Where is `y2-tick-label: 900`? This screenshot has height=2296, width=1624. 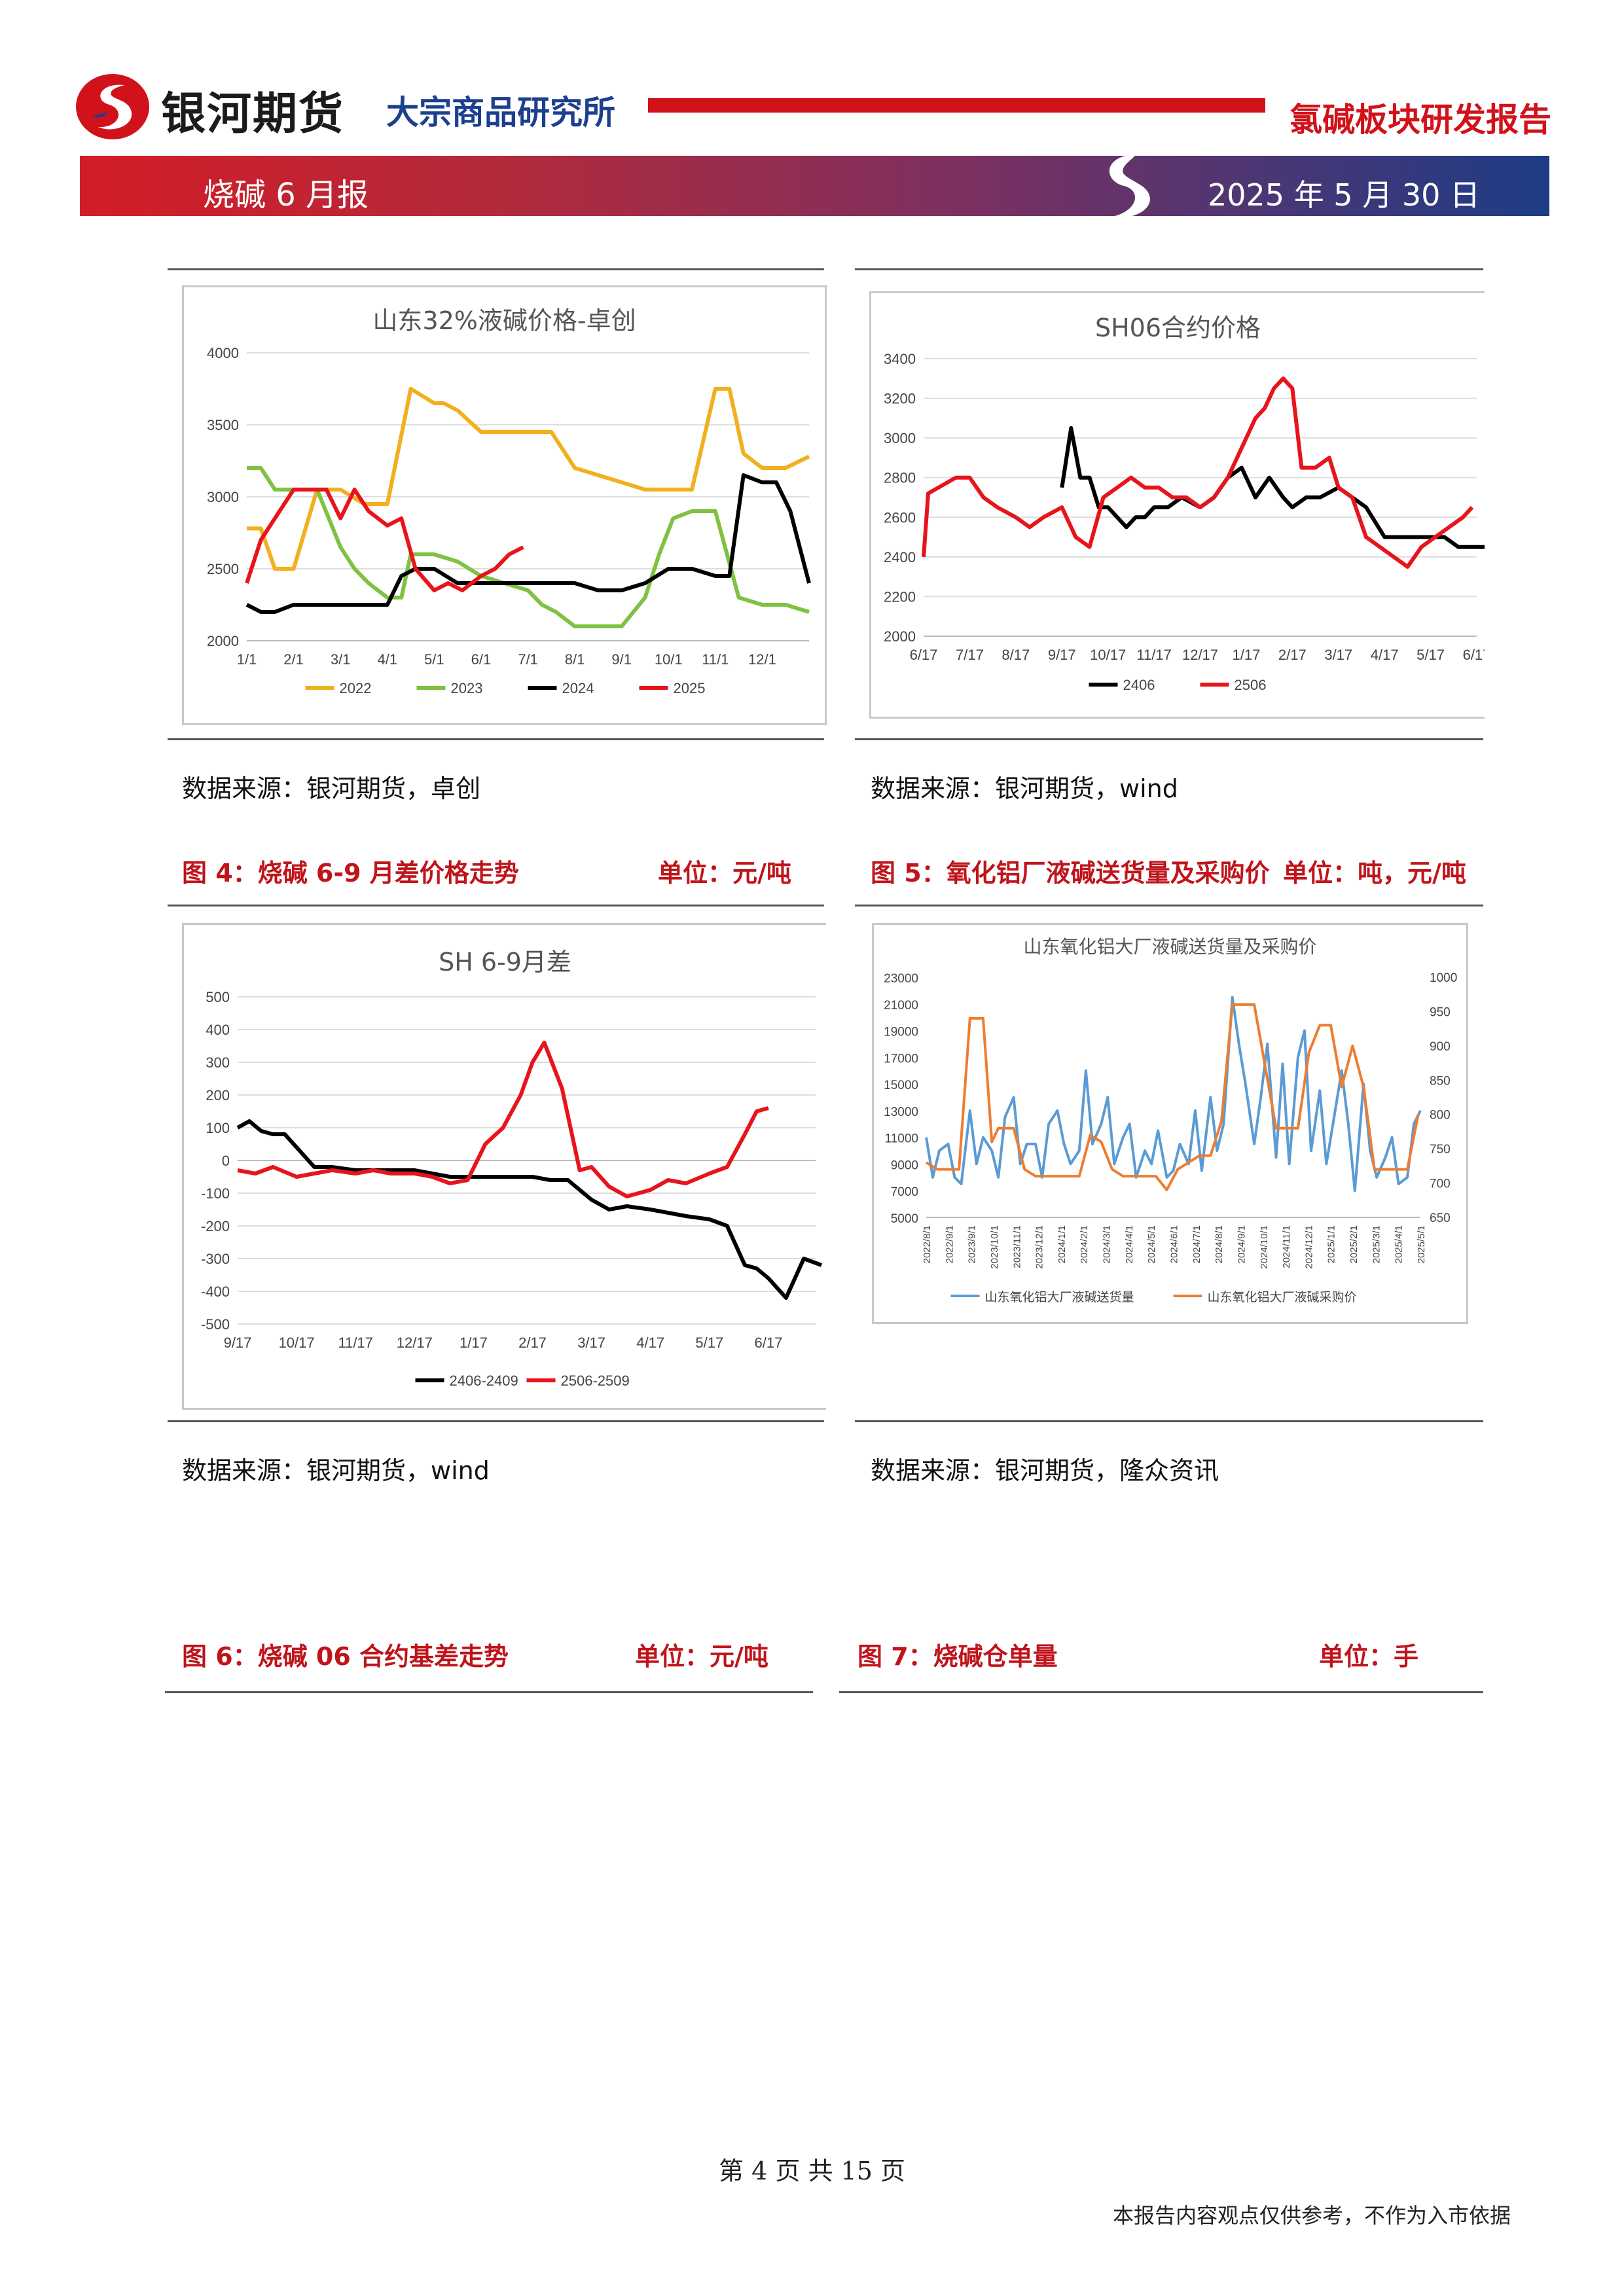 y2-tick-label: 900 is located at coordinates (1440, 1047).